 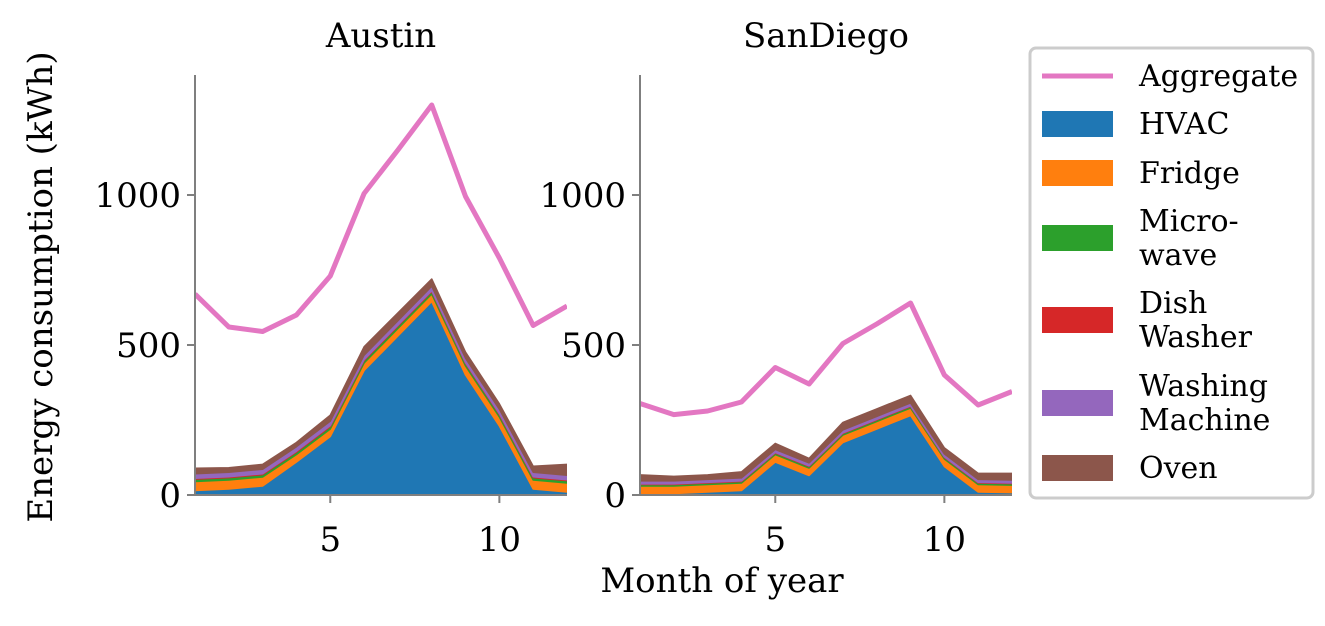 I want to click on legend-label: Aggregate, so click(x=1218, y=76).